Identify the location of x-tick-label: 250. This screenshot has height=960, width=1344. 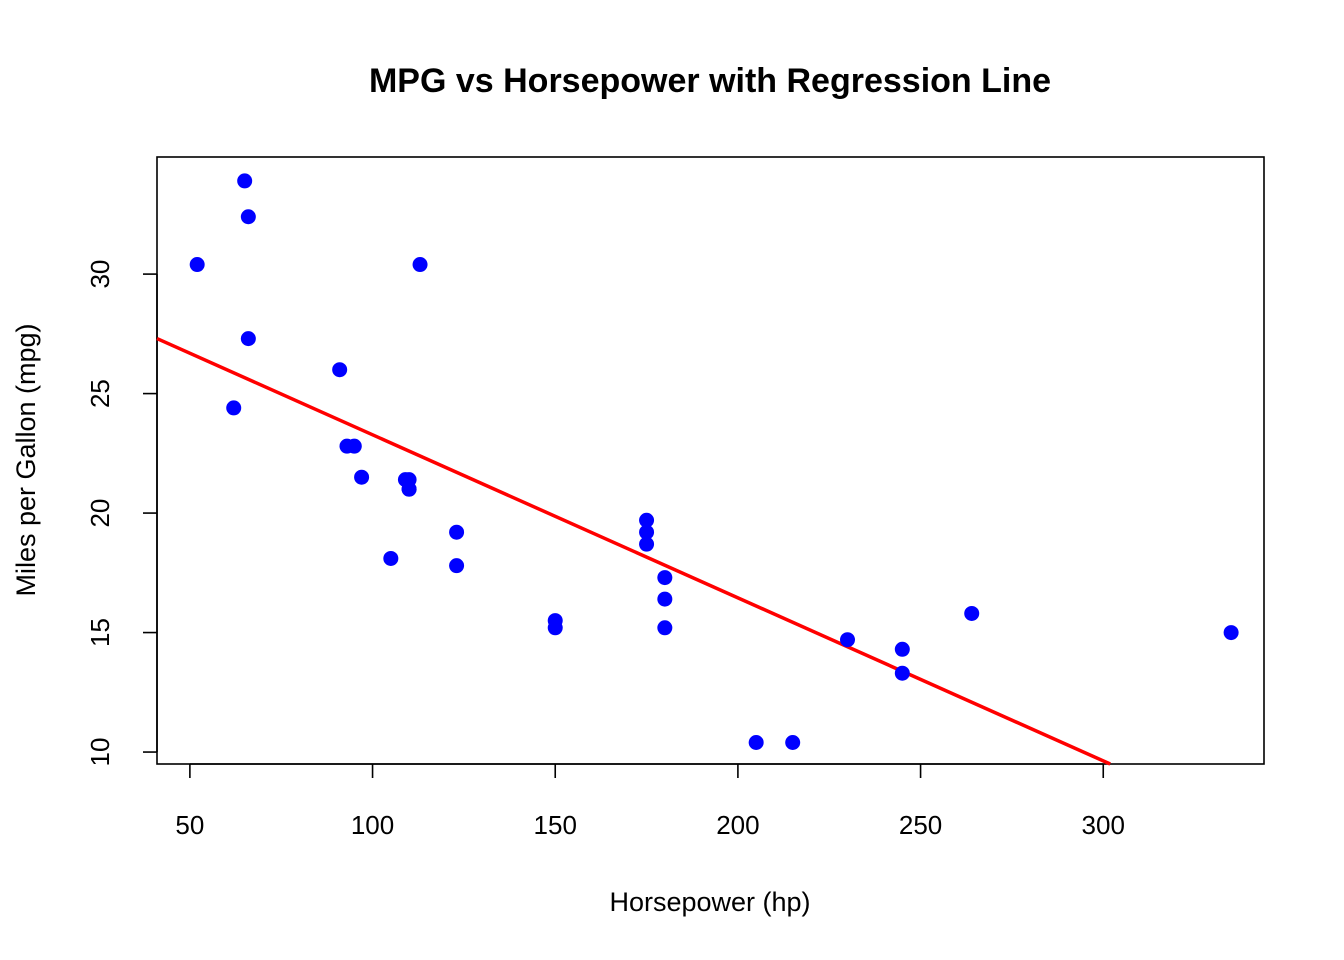
(920, 825).